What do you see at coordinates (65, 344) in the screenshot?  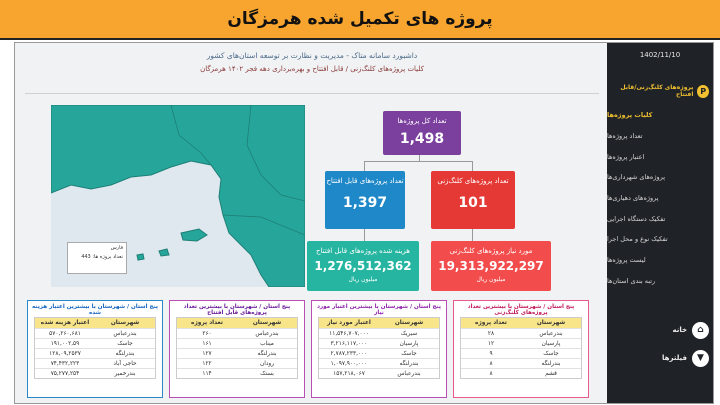 I see `cell: ۱۹۱,۰۰۲,۵۹` at bounding box center [65, 344].